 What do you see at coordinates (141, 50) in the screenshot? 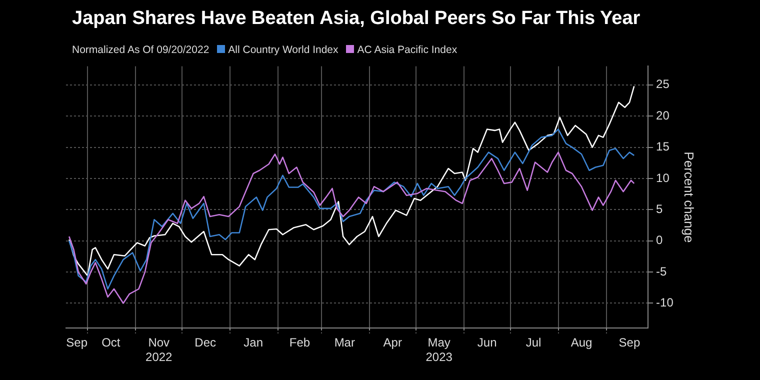
I see `chart-subtitle: Normalized As Of 09/20/2022` at bounding box center [141, 50].